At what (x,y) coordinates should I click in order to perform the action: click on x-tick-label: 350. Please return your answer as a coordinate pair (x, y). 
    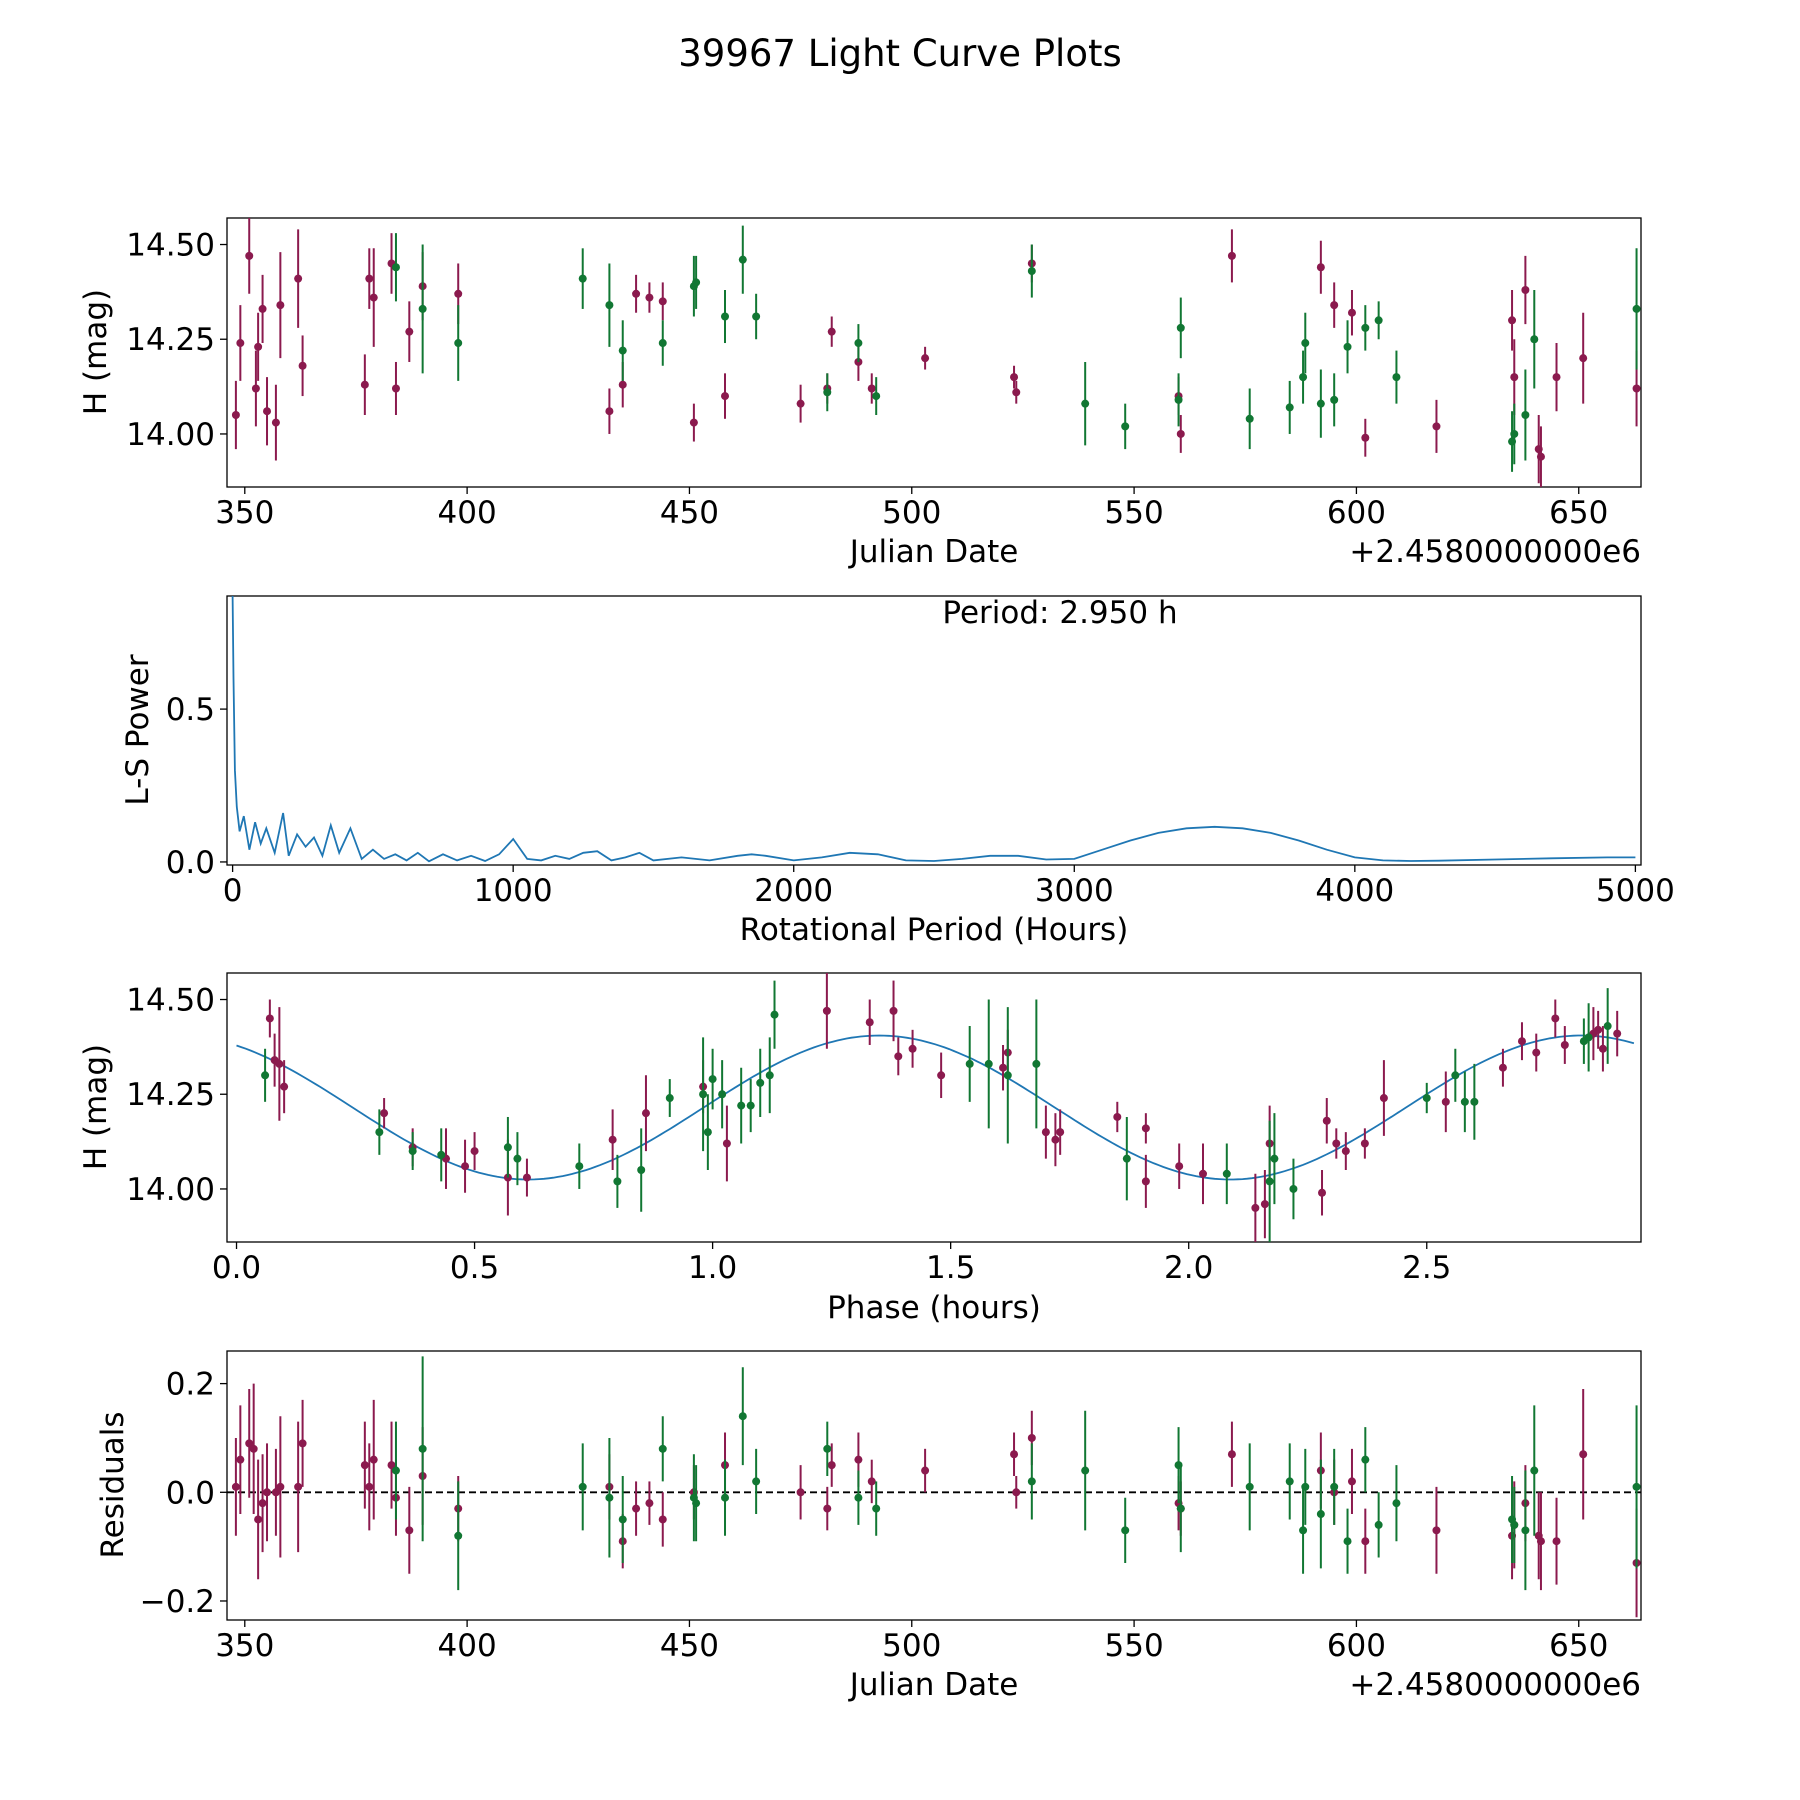
    Looking at the image, I should click on (244, 1646).